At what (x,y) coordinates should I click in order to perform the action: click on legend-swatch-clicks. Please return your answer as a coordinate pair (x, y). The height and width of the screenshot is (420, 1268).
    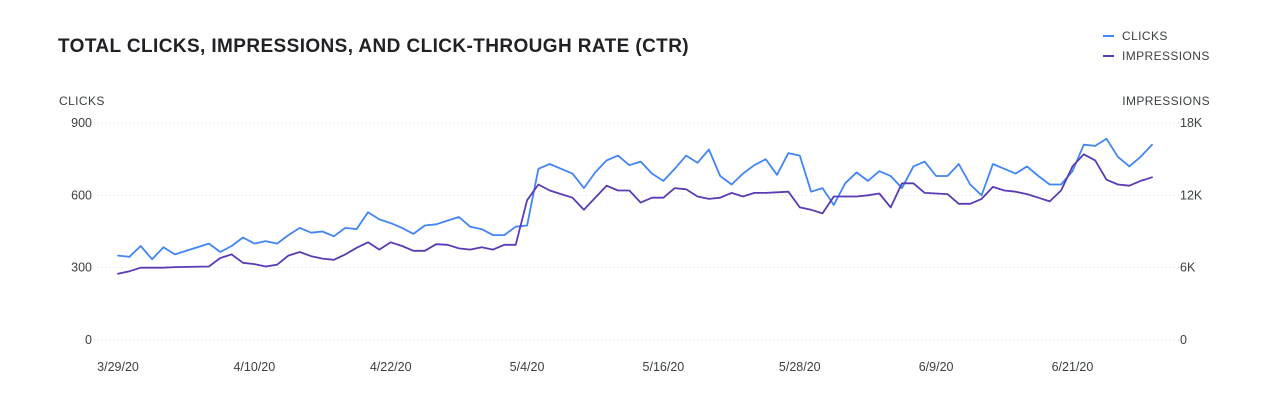
    Looking at the image, I should click on (1108, 36).